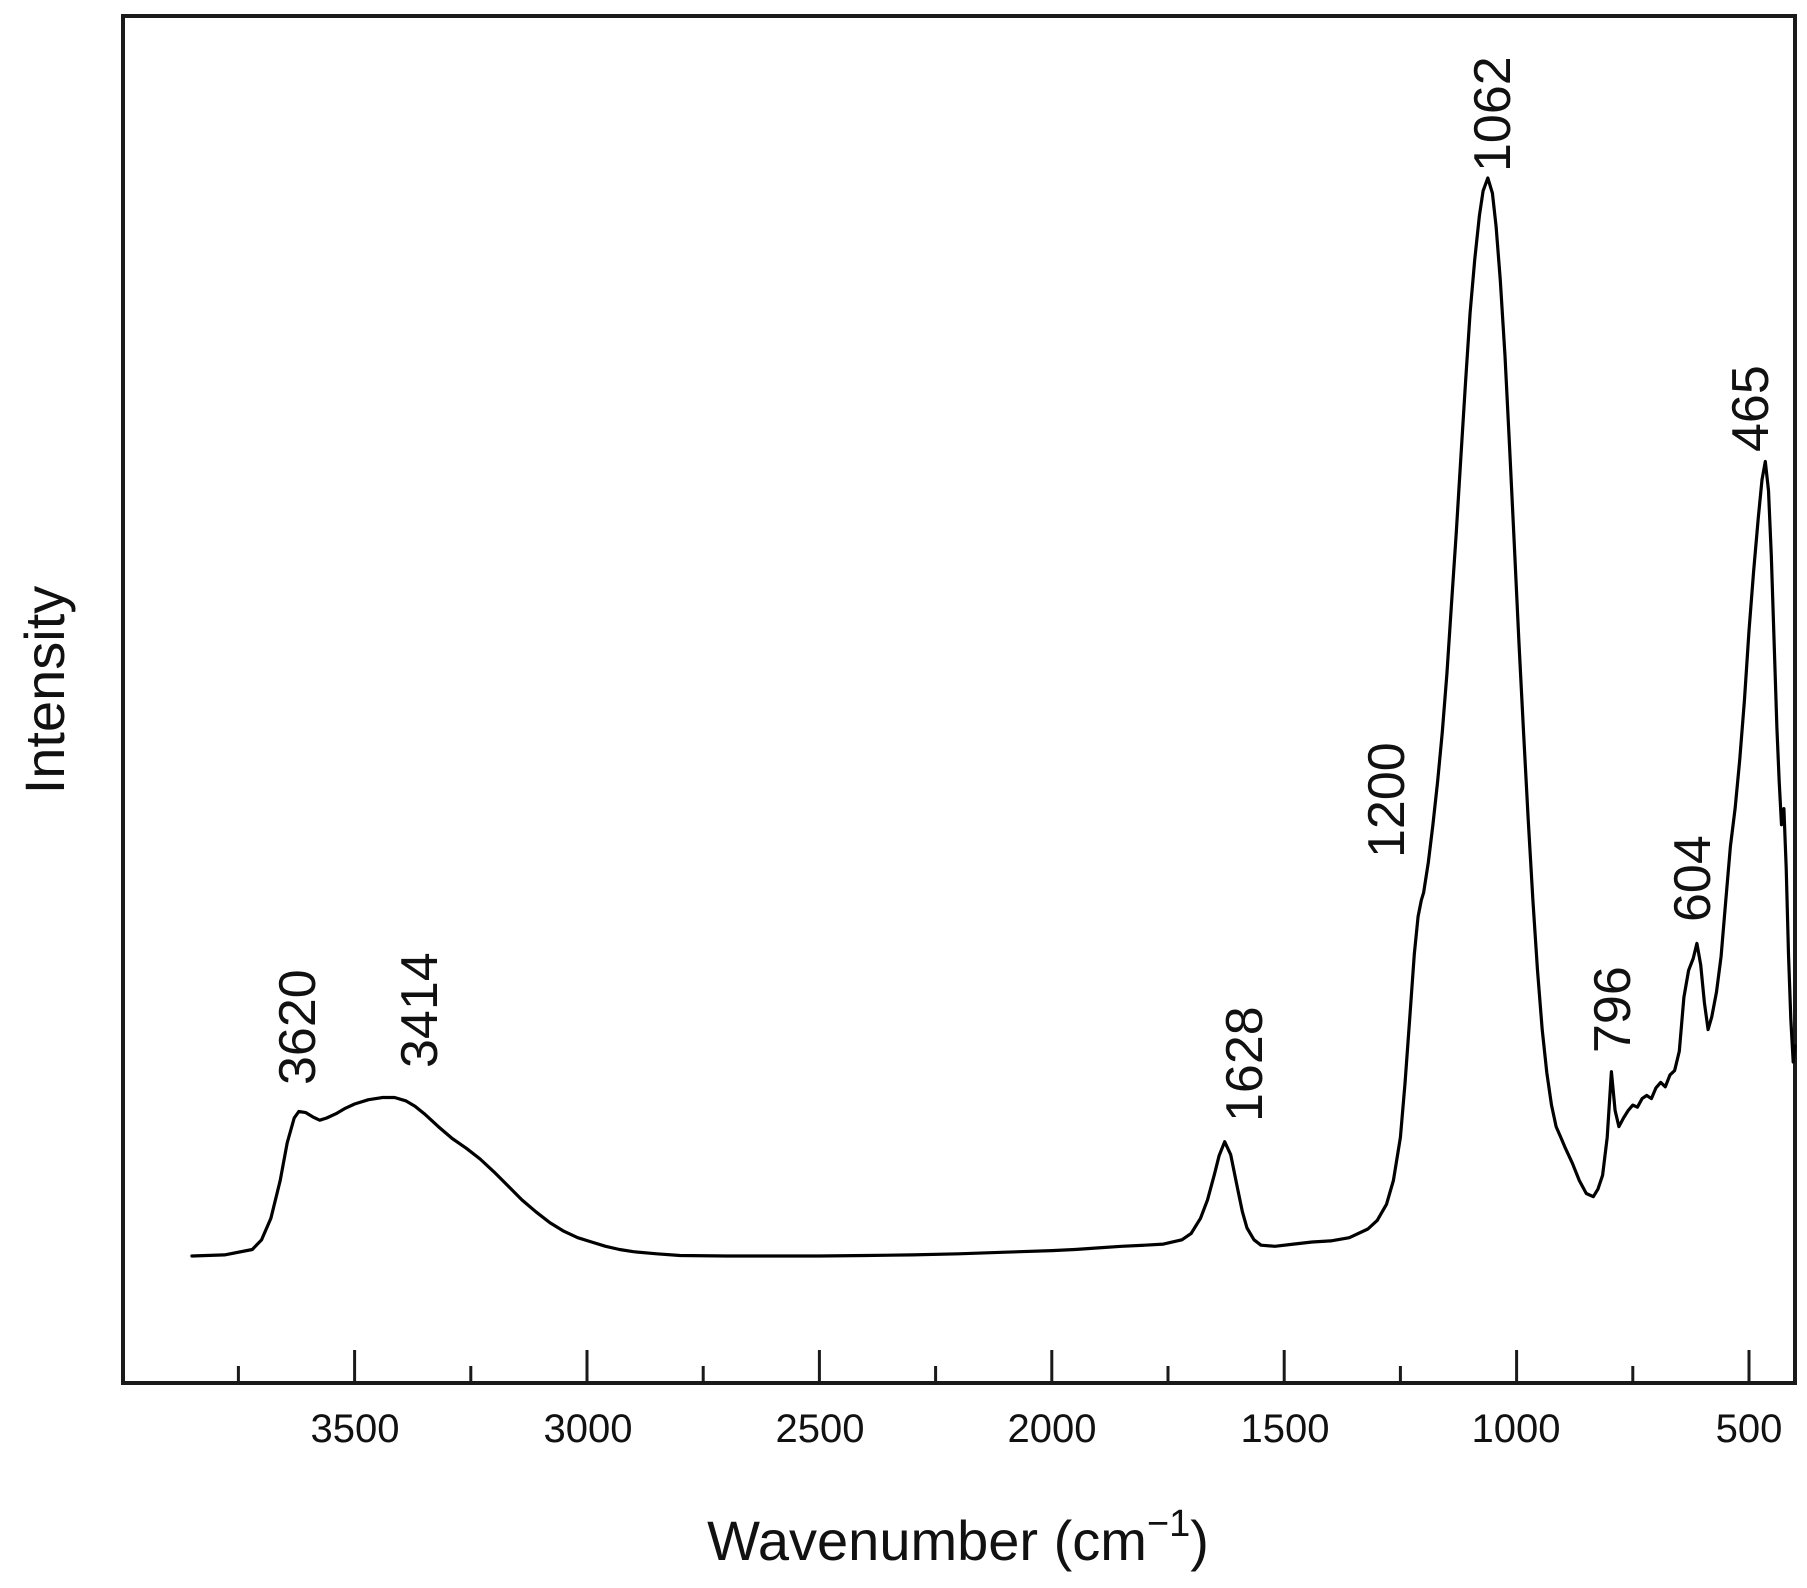  I want to click on peak-label-796: 796, so click(1613, 1009).